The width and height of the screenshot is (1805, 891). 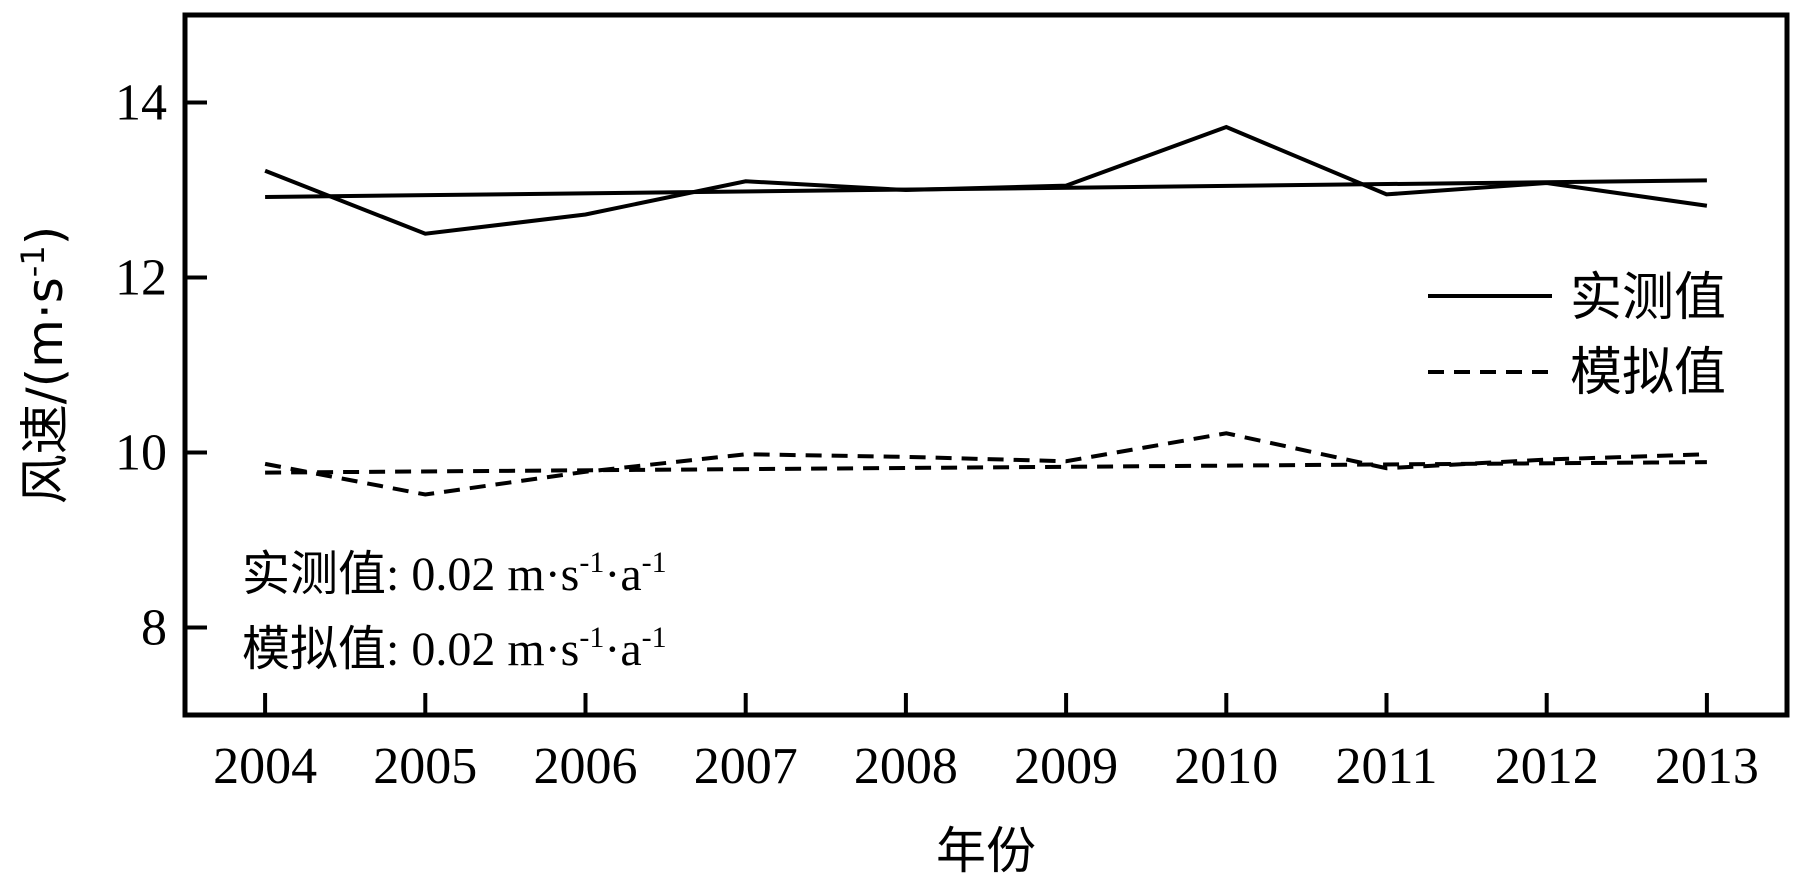 What do you see at coordinates (398, 649) in the screenshot?
I see `annotation-simulated-sep: :` at bounding box center [398, 649].